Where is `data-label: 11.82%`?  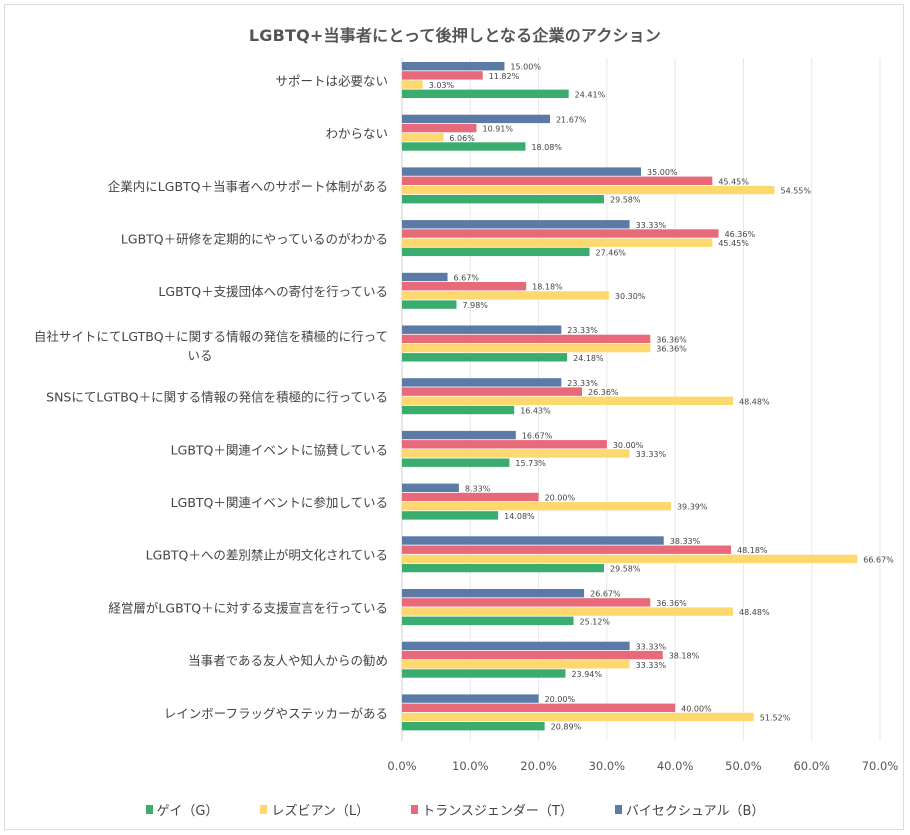 data-label: 11.82% is located at coordinates (504, 76).